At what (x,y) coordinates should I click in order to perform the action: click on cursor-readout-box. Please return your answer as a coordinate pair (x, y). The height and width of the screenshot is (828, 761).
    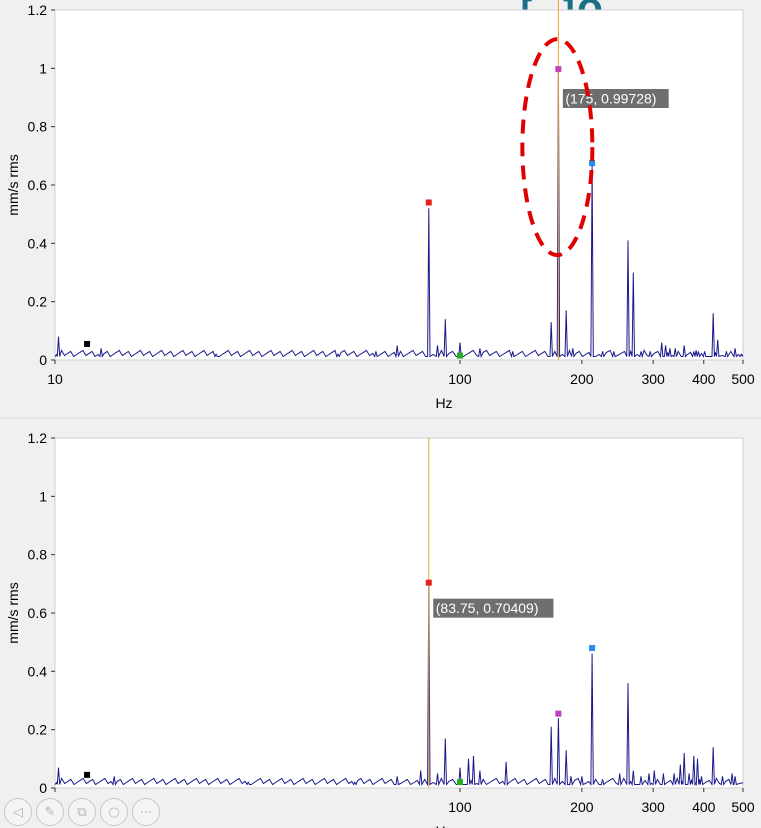
    Looking at the image, I should click on (493, 608).